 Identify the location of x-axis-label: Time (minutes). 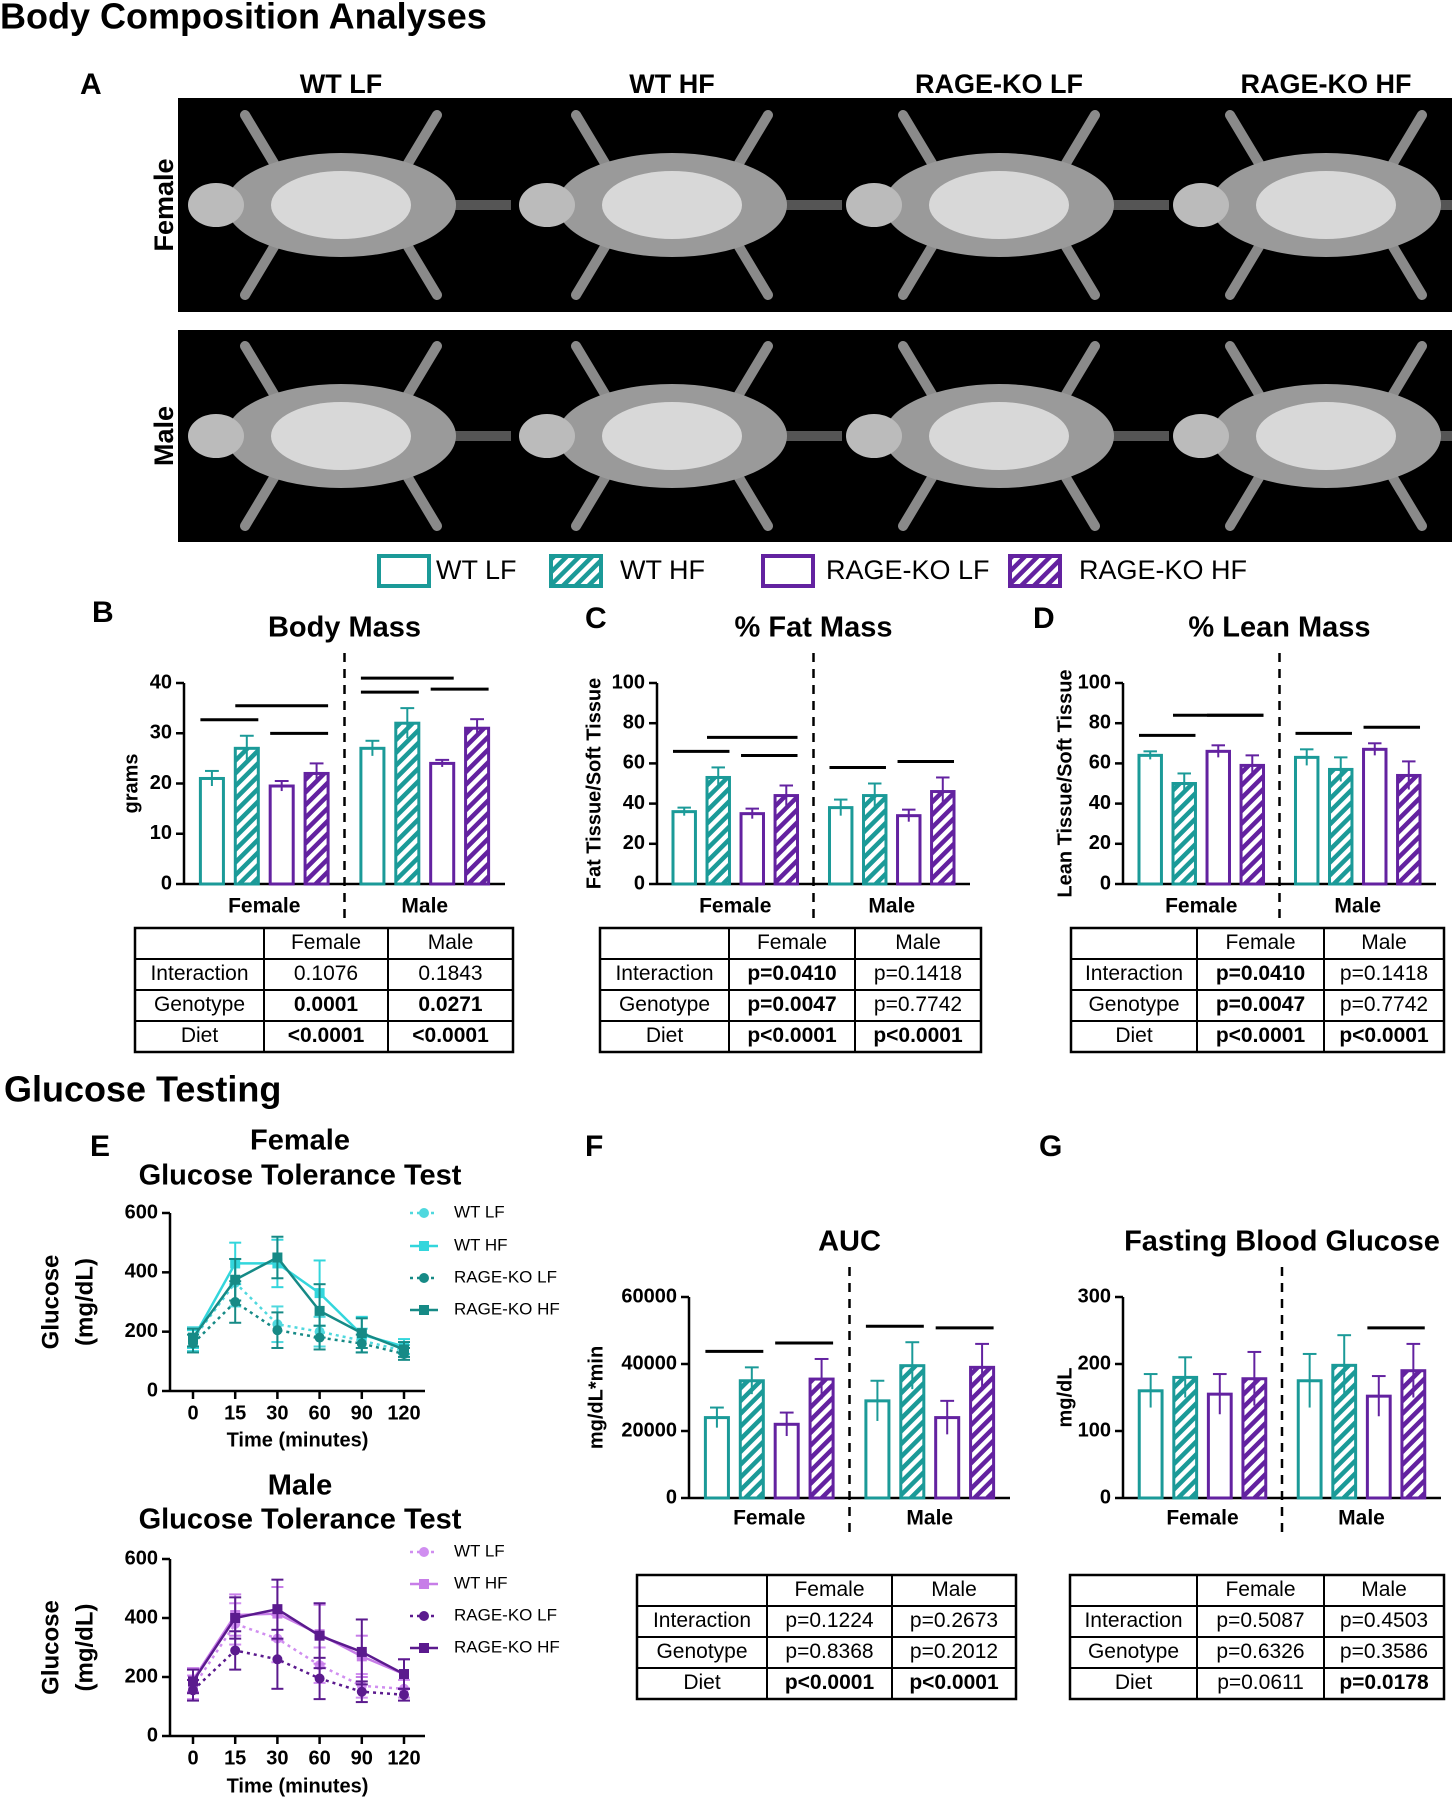
(298, 1440).